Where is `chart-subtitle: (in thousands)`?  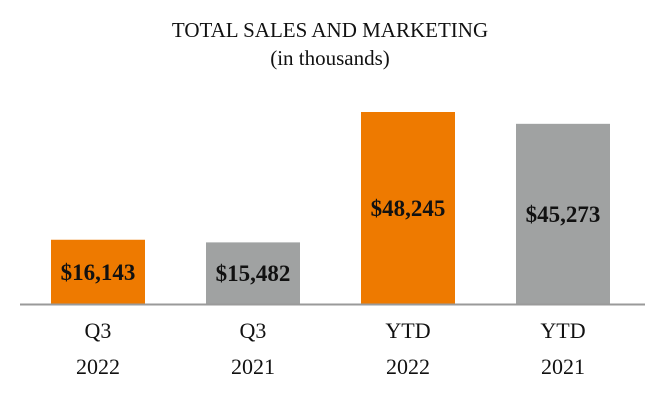
chart-subtitle: (in thousands) is located at coordinates (330, 58).